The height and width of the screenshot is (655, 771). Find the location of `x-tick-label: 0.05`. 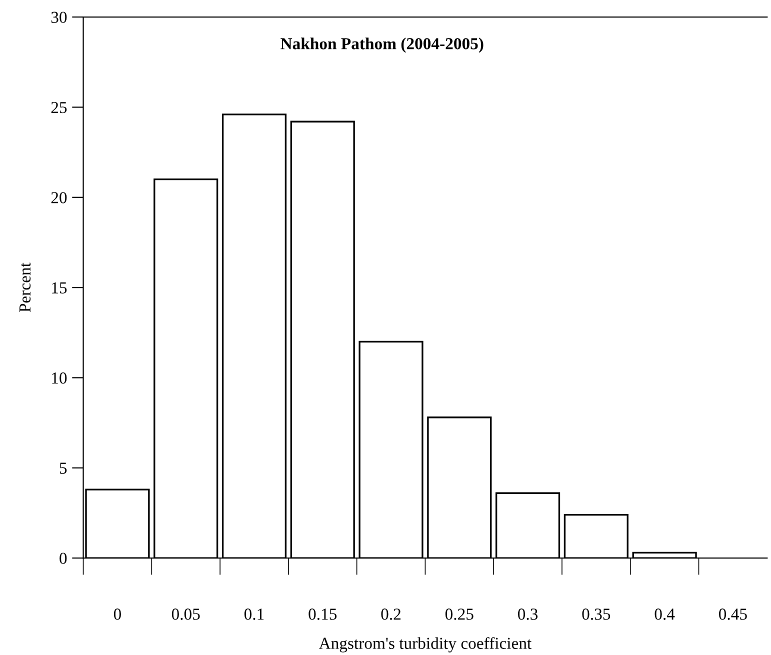

x-tick-label: 0.05 is located at coordinates (186, 614).